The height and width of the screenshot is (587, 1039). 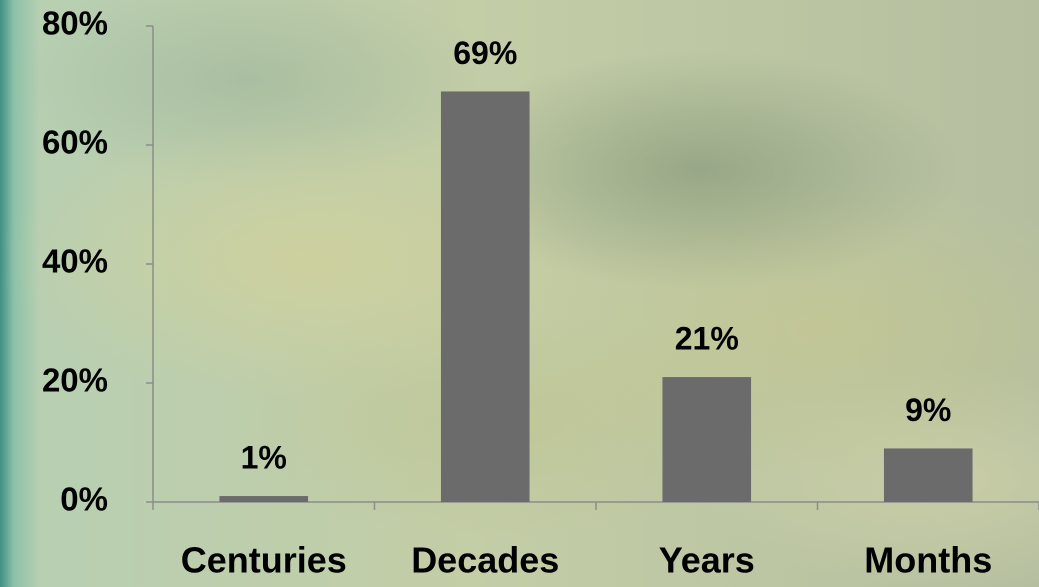 I want to click on y-tick-label: 20%, so click(x=75, y=380).